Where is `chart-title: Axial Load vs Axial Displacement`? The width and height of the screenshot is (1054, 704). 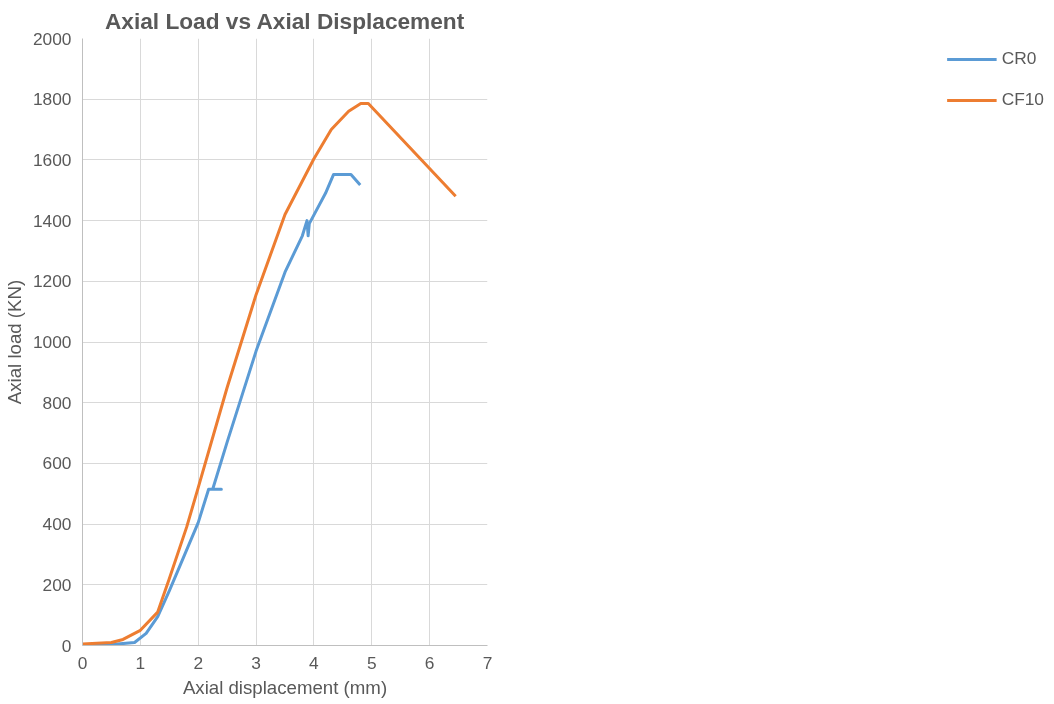
chart-title: Axial Load vs Axial Displacement is located at coordinates (284, 20).